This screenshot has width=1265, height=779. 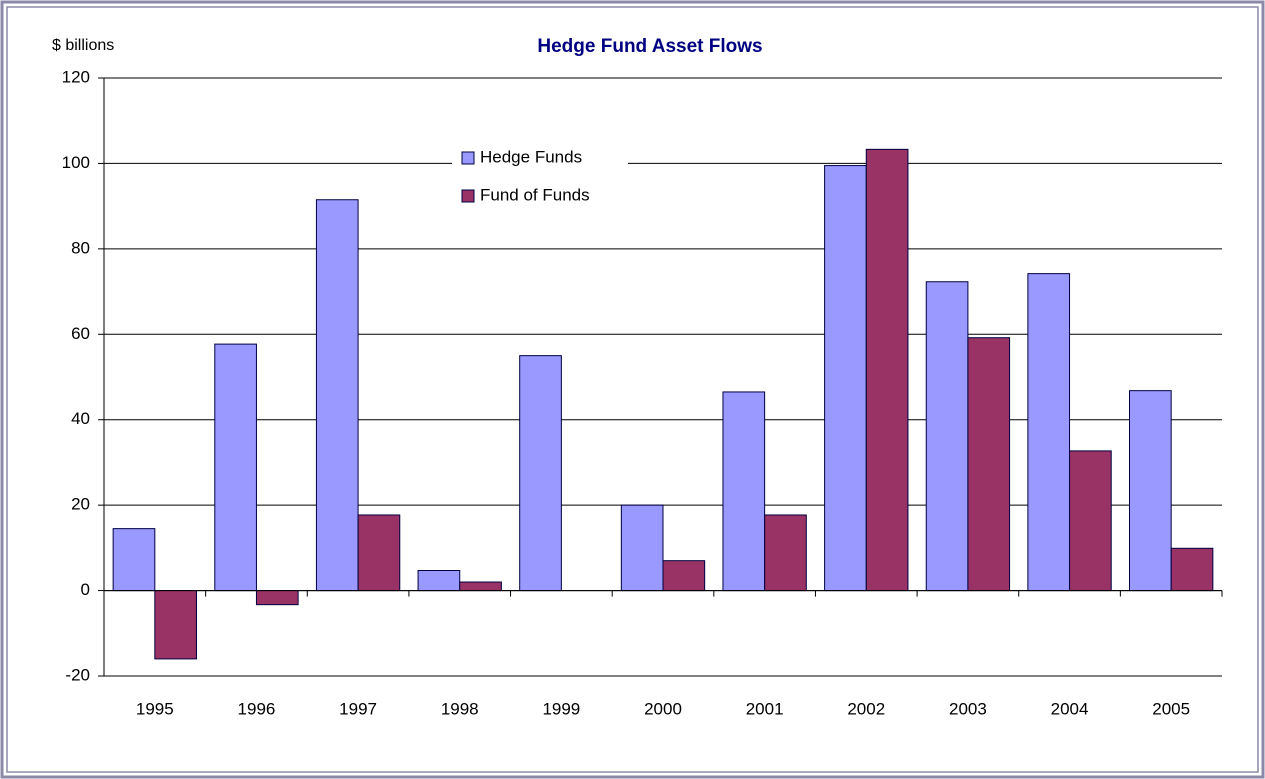 What do you see at coordinates (460, 708) in the screenshot?
I see `x-tick-label: 1998` at bounding box center [460, 708].